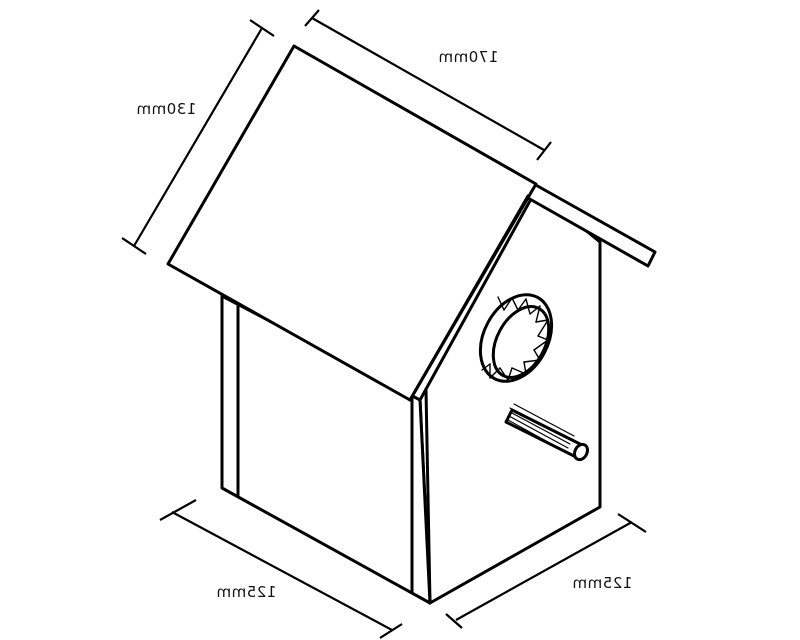  I want to click on roof-width-label: 170mm, so click(468, 57).